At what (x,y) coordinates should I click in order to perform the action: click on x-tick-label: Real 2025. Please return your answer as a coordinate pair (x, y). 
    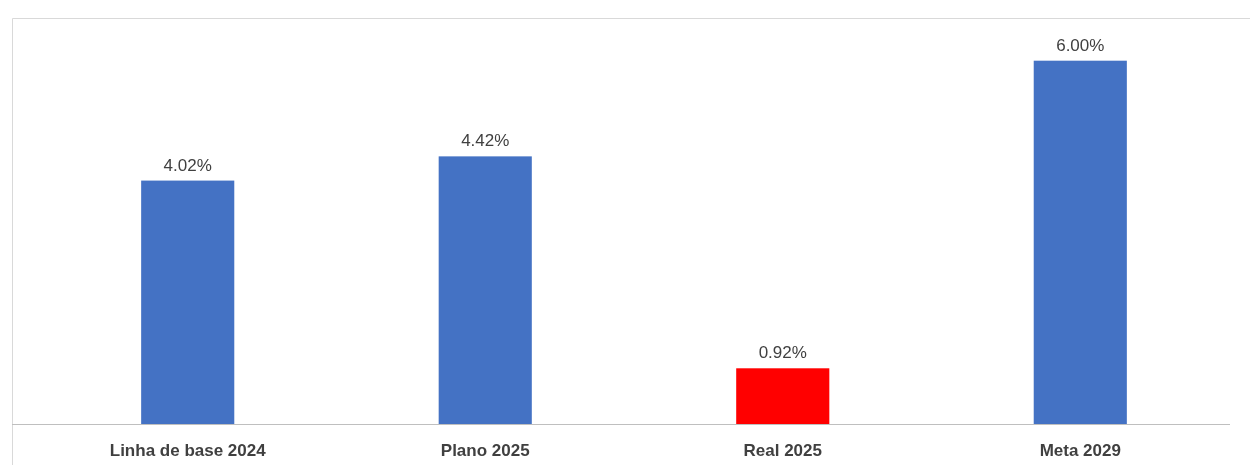
    Looking at the image, I should click on (782, 450).